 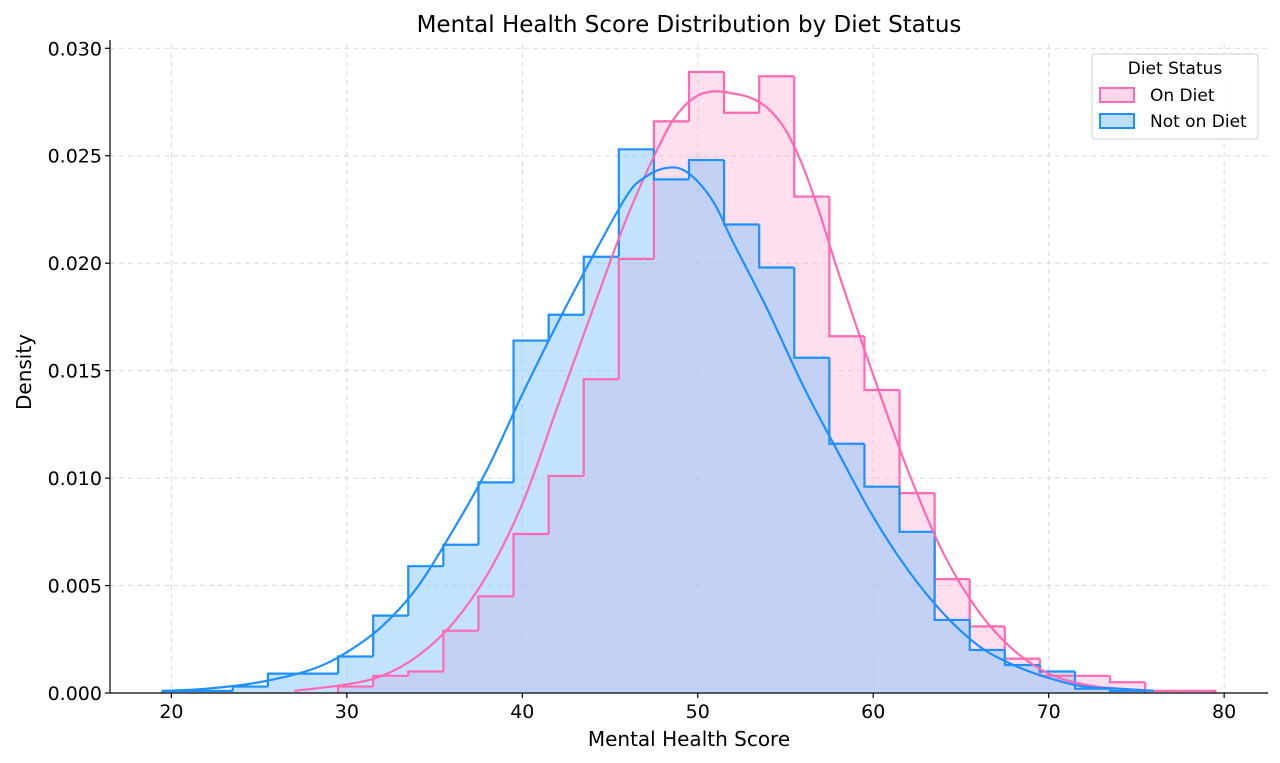 I want to click on x-axis-title: Mental Health Score, so click(x=689, y=739).